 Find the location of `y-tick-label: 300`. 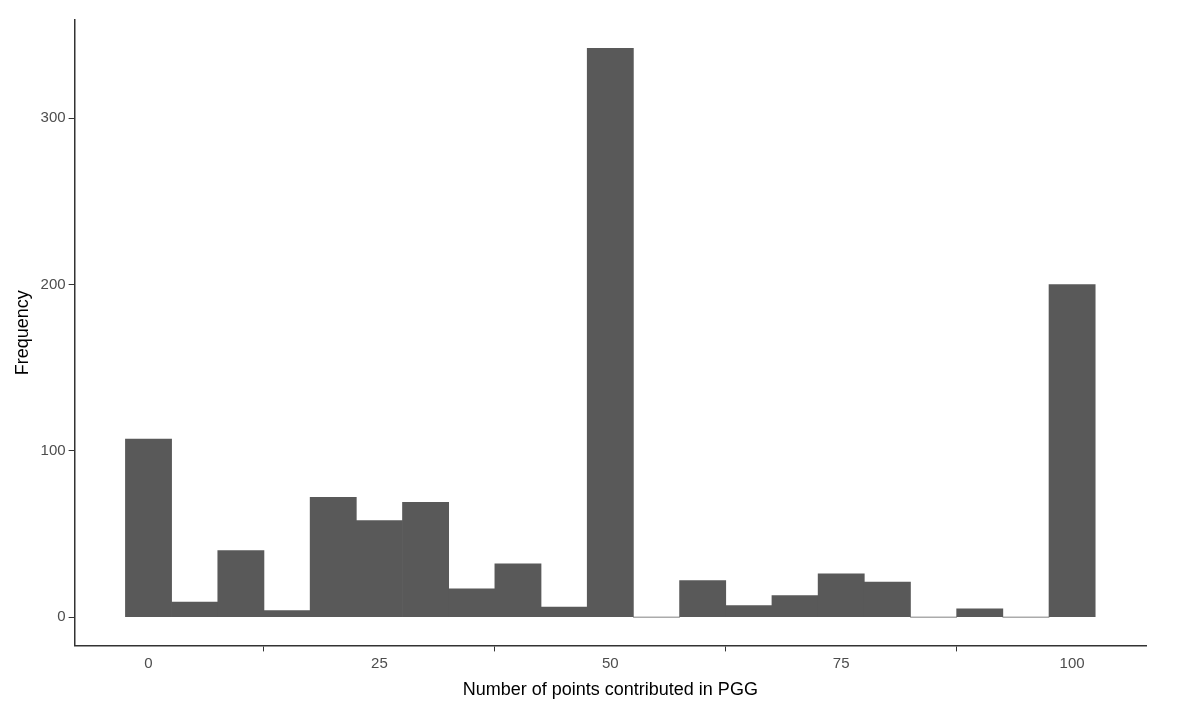

y-tick-label: 300 is located at coordinates (53, 117).